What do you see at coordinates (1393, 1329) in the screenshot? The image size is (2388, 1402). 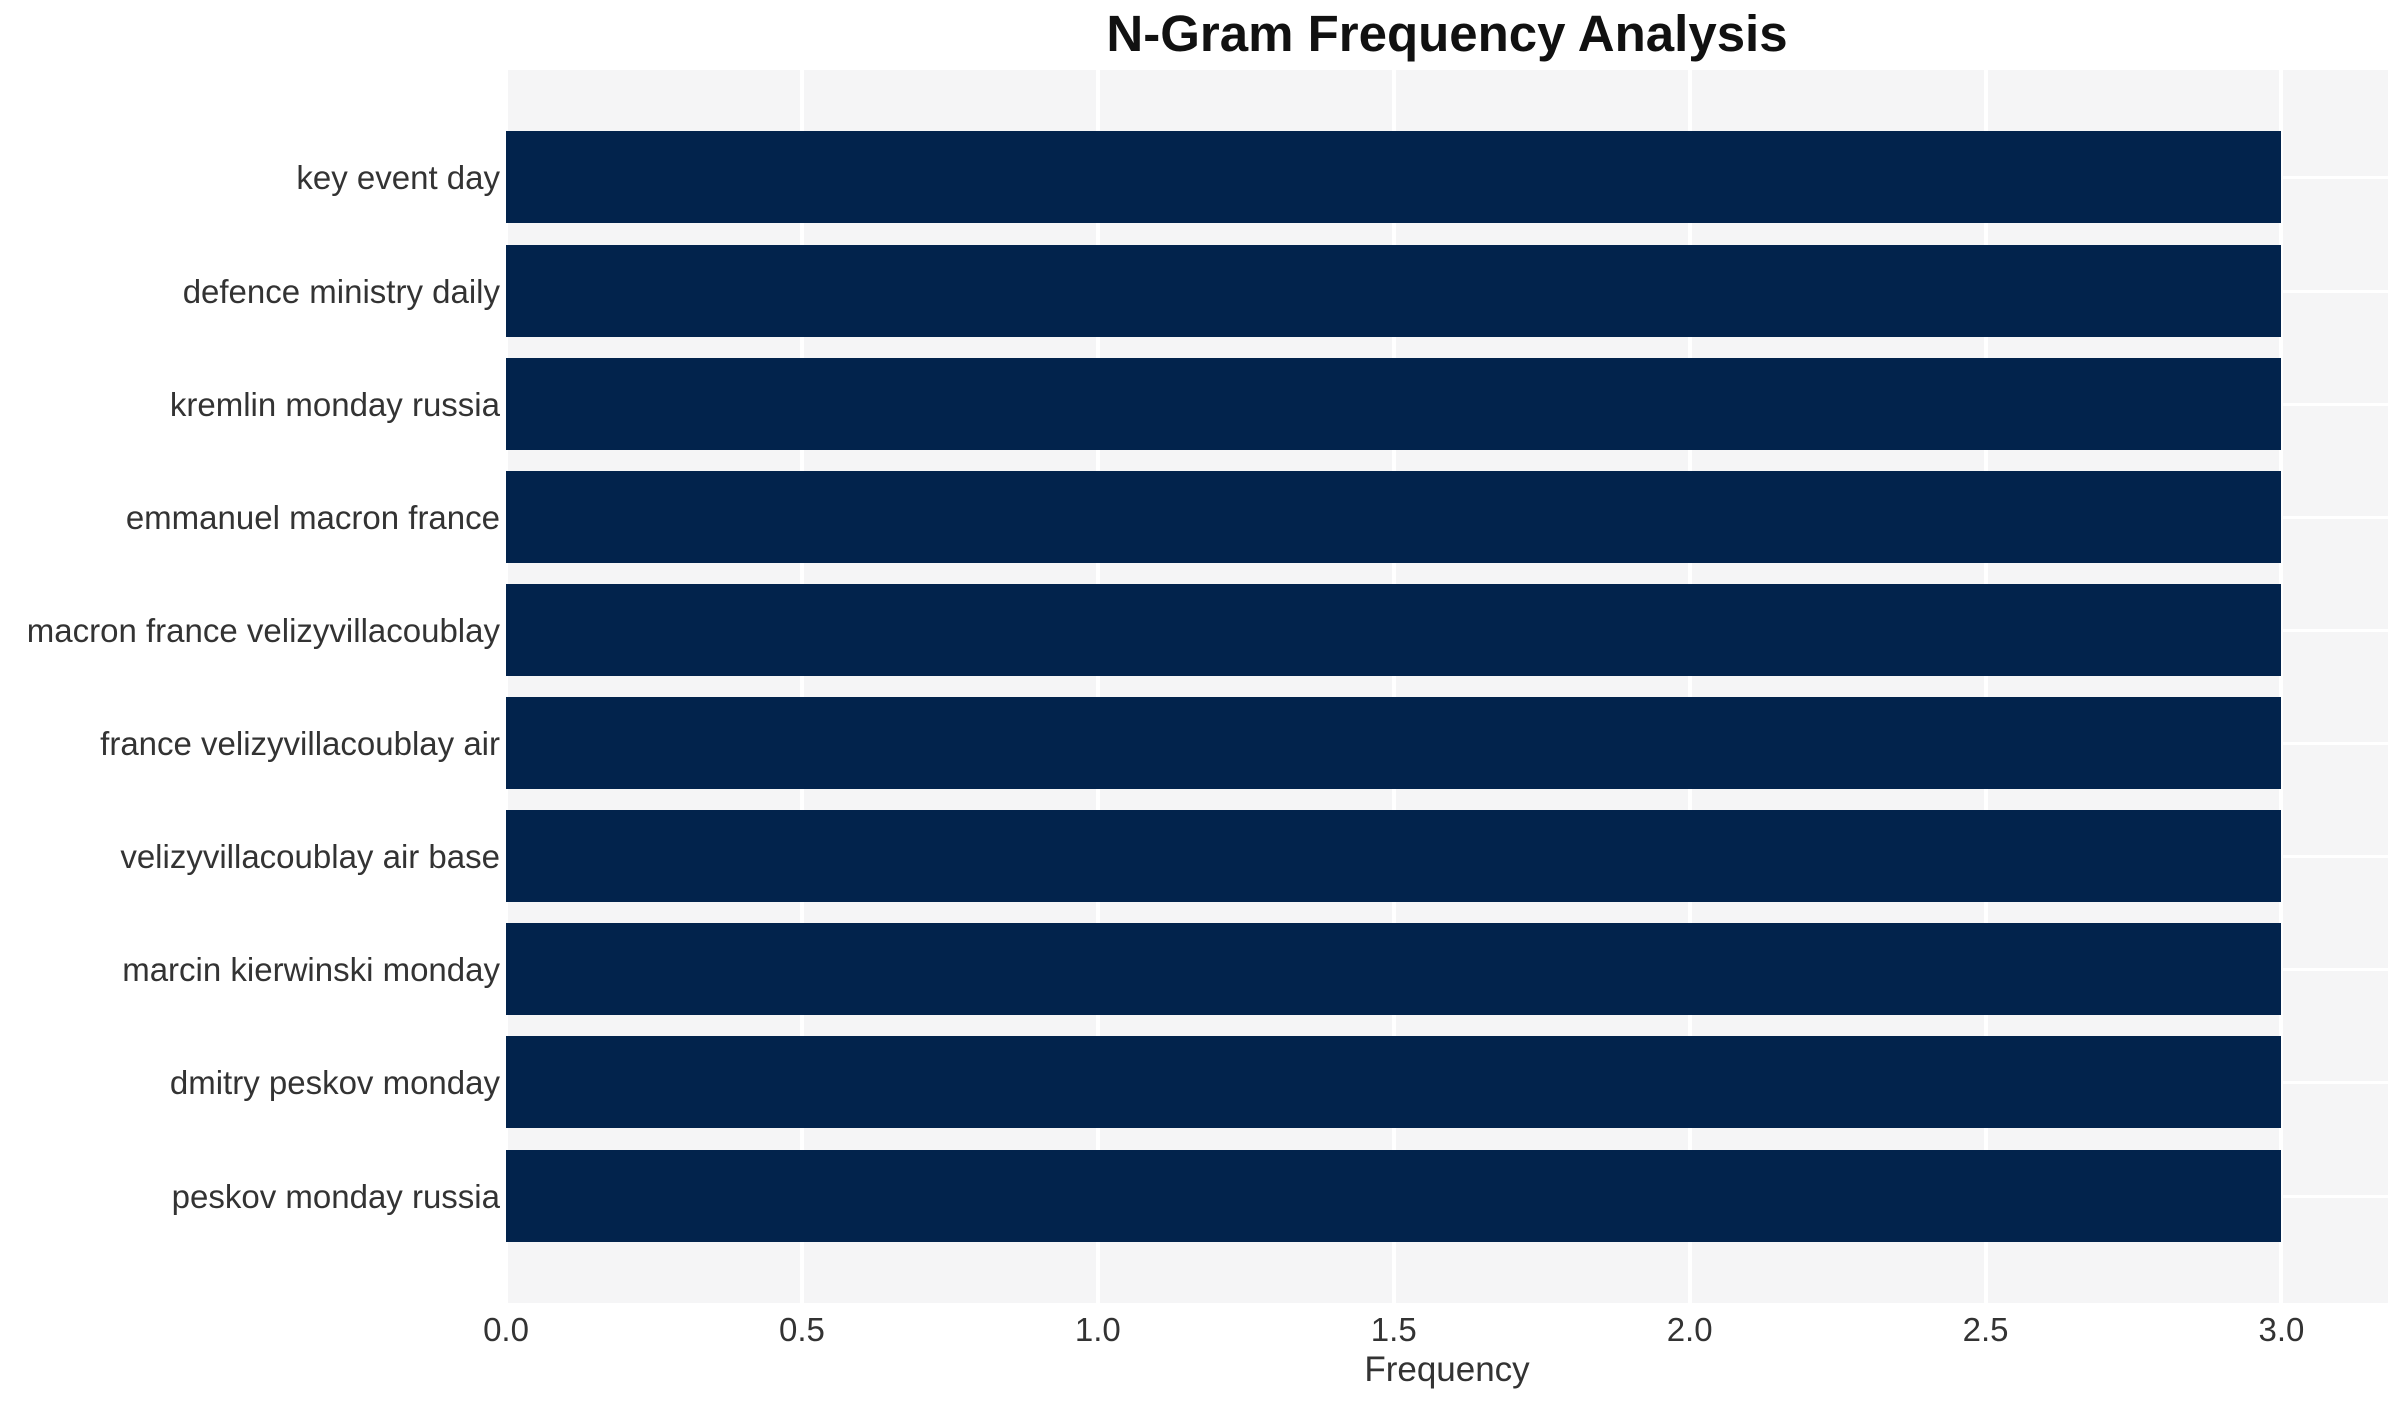 I see `x-tick-label: 1.5` at bounding box center [1393, 1329].